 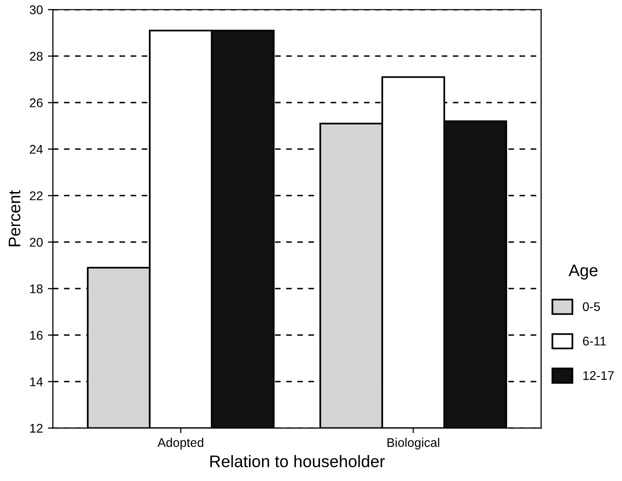 I want to click on y-tick-label: 28, so click(x=36, y=56).